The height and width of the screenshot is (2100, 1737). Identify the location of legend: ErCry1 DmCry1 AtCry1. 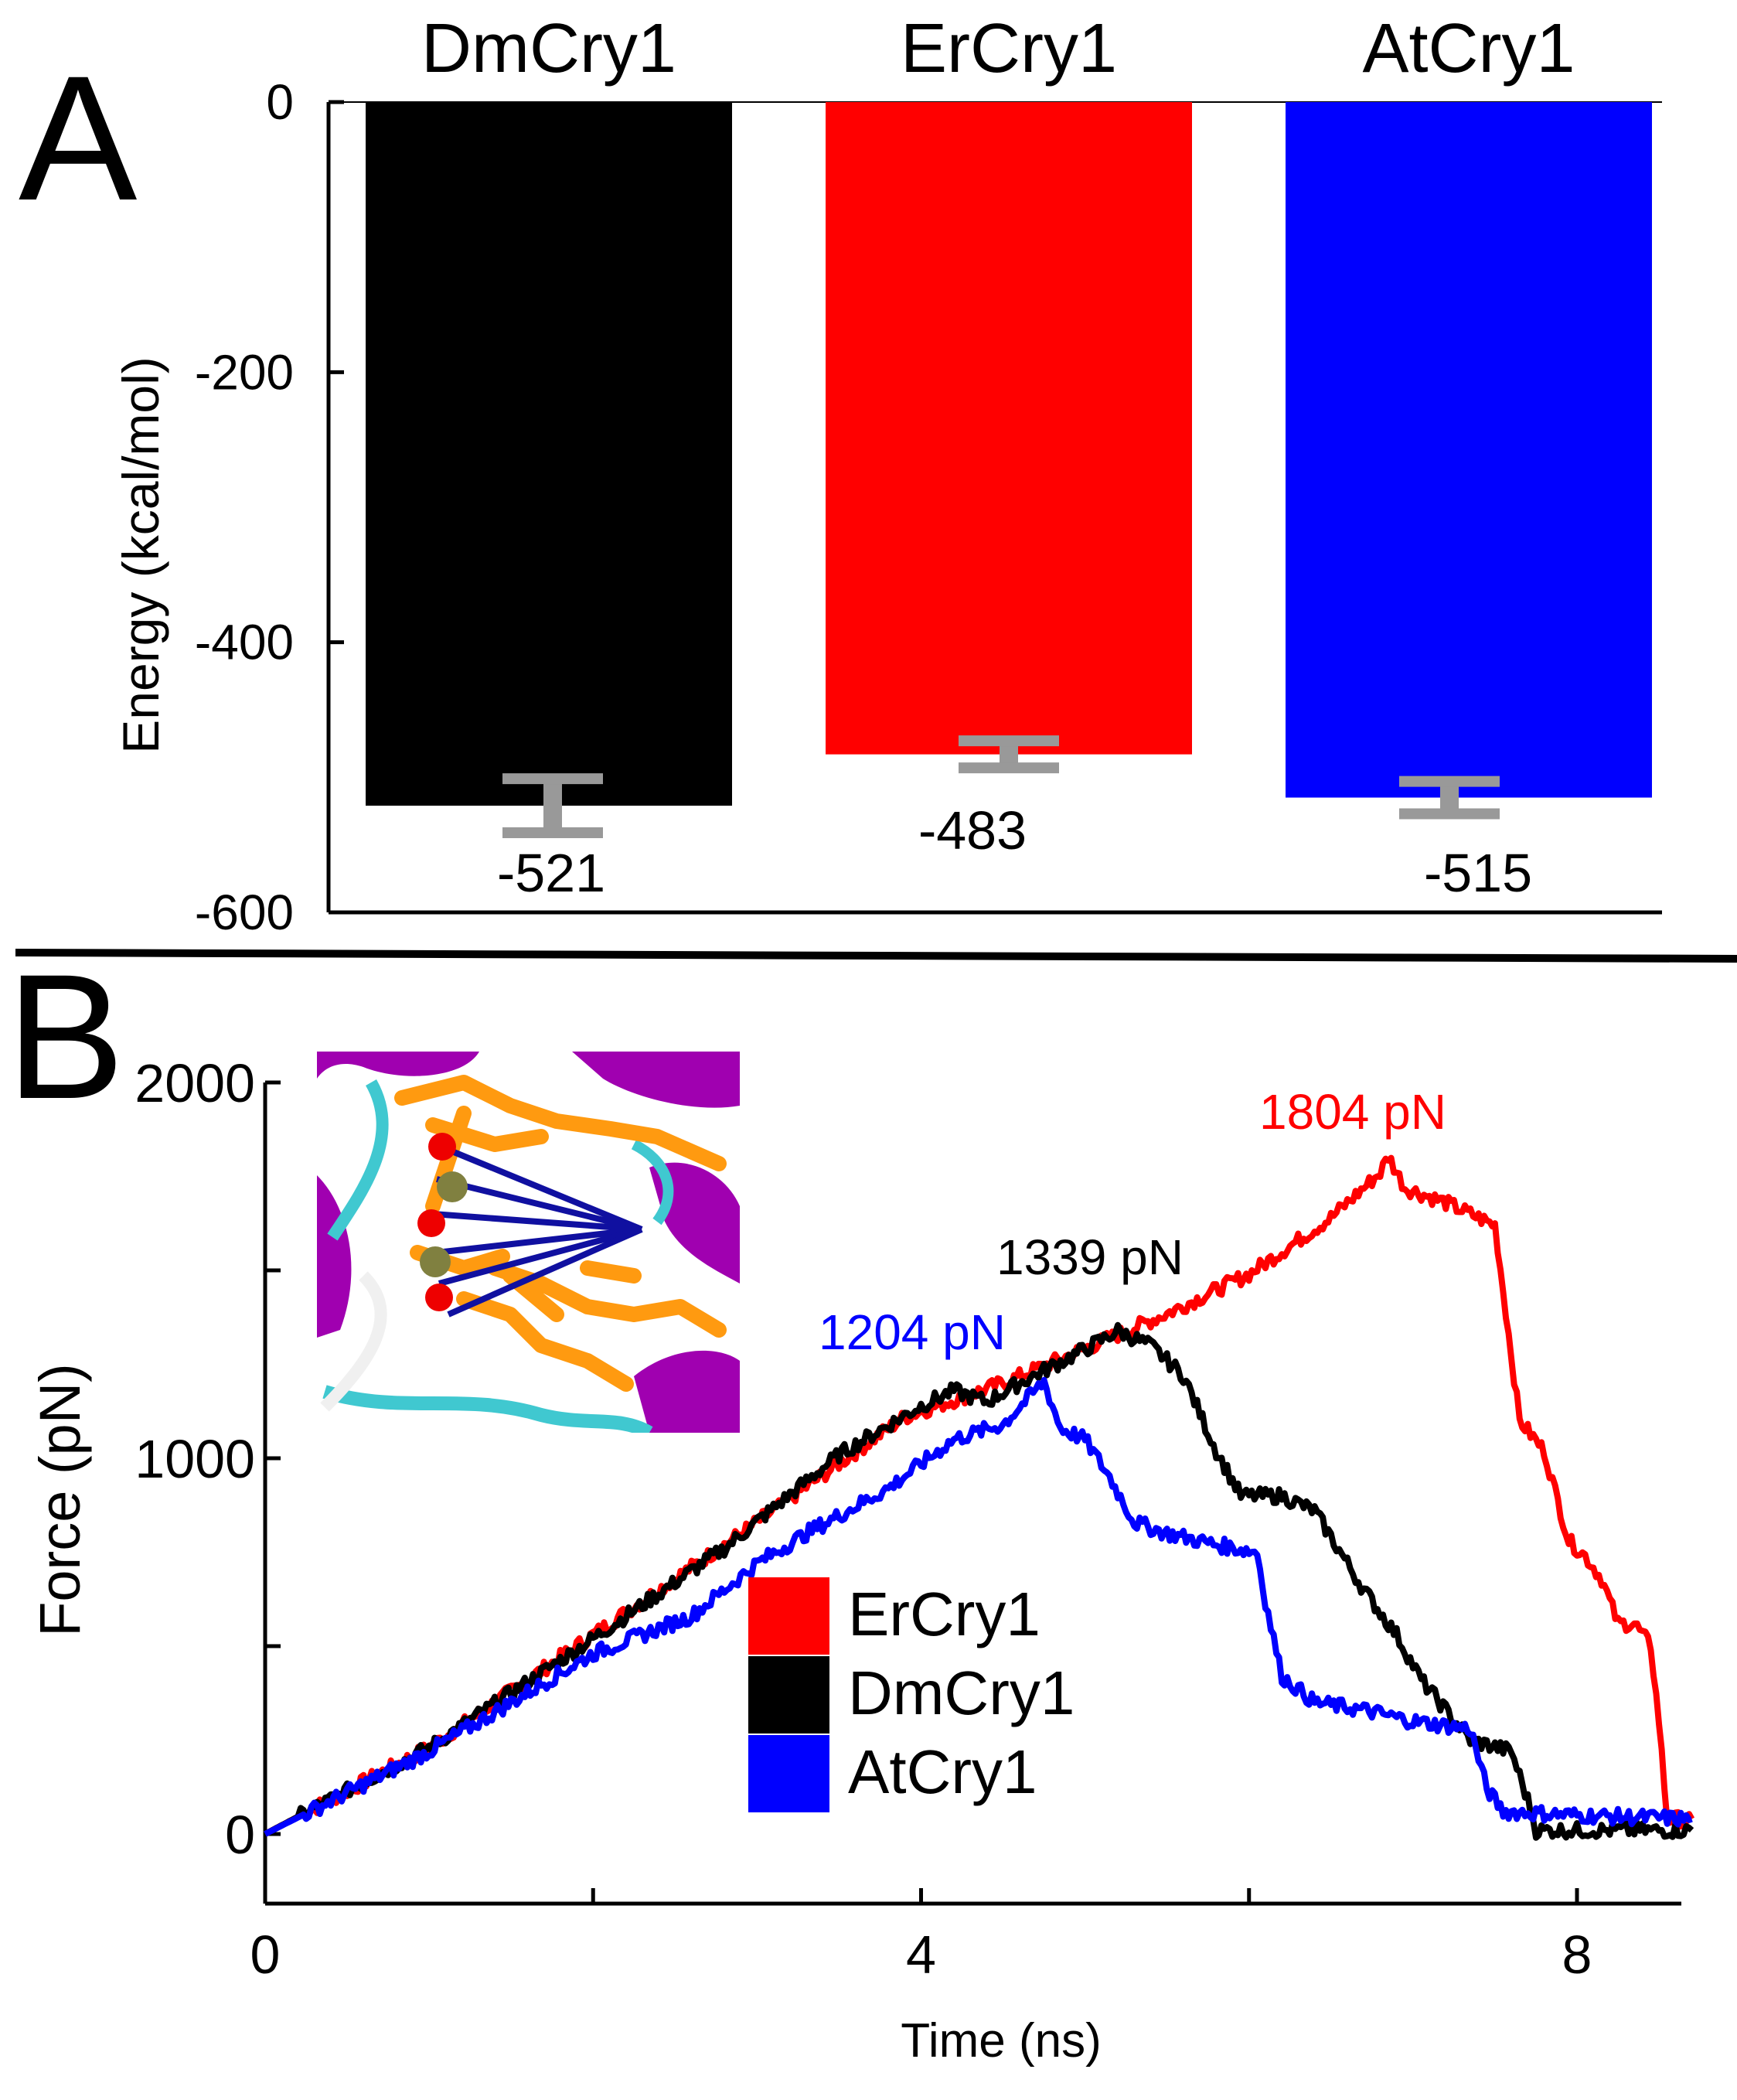
(912, 1694).